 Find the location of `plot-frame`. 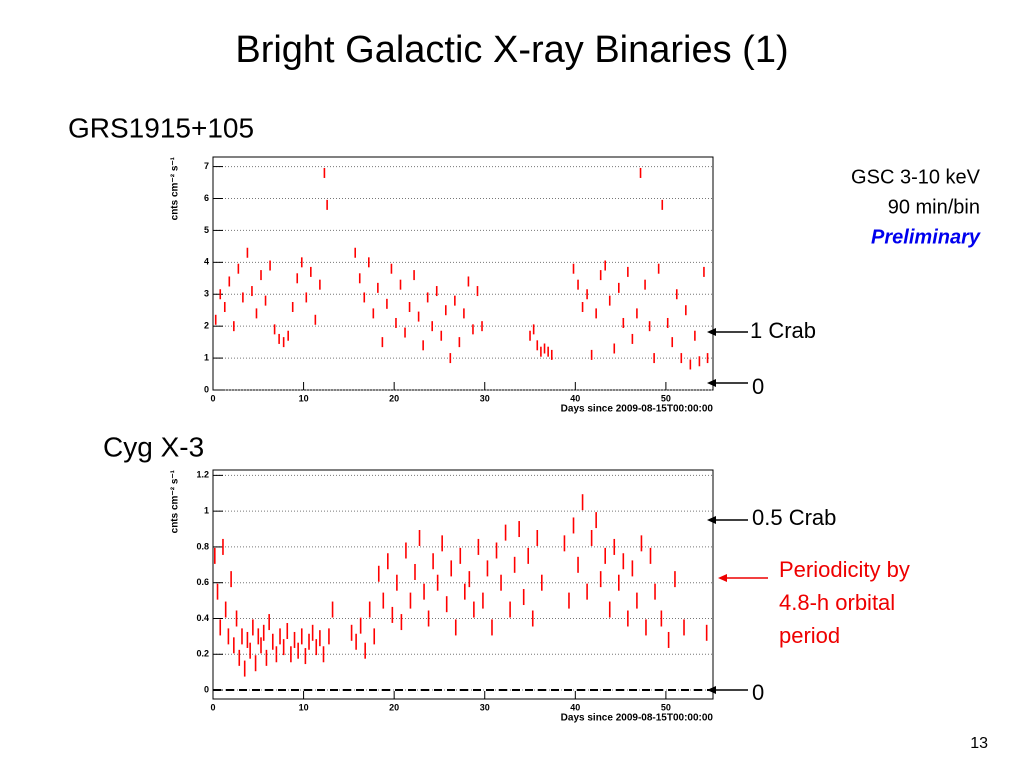

plot-frame is located at coordinates (463, 584).